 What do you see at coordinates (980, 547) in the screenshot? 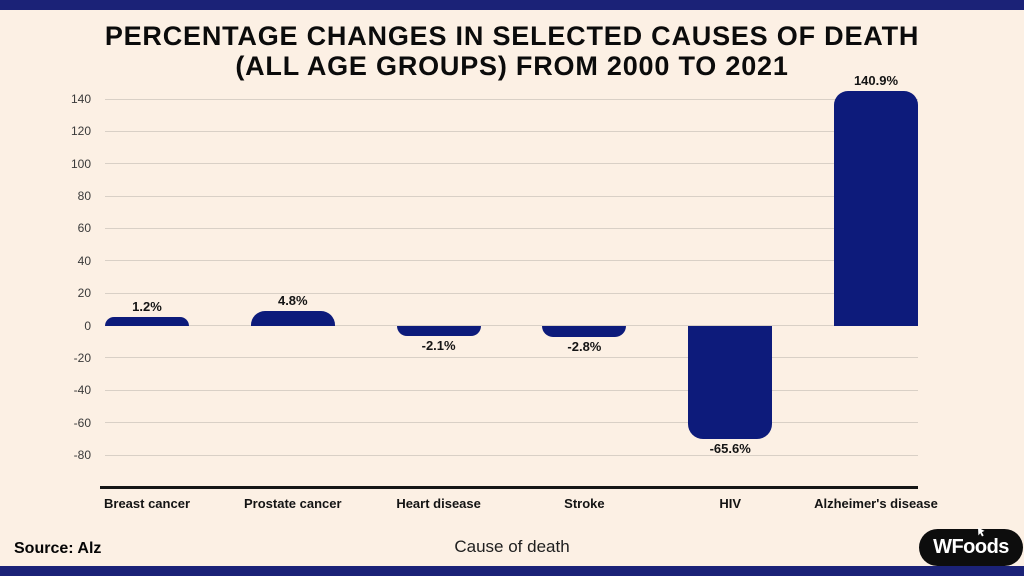
I see `logo-text-o: o` at bounding box center [980, 547].